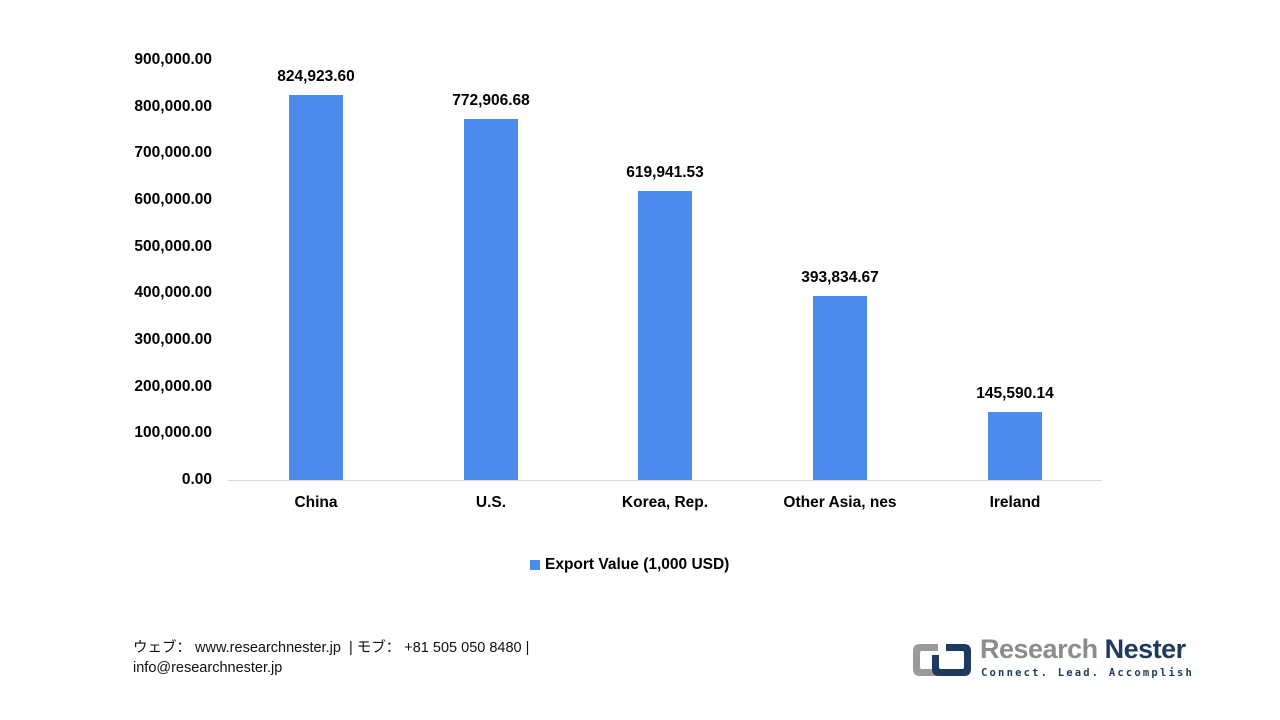 Image resolution: width=1280 pixels, height=720 pixels. Describe the element at coordinates (665, 480) in the screenshot. I see `x-axis-line` at that location.